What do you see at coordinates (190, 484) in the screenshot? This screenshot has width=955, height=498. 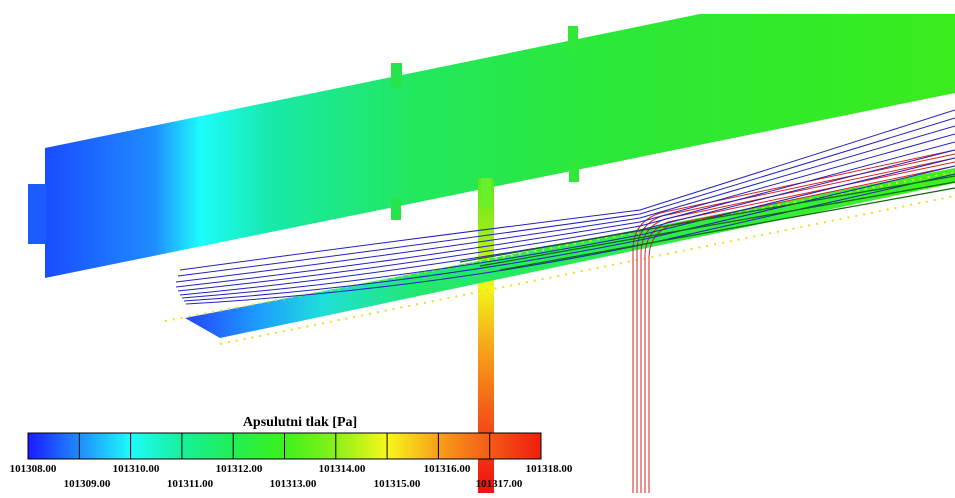 I see `legend-tick-label: 101311.00` at bounding box center [190, 484].